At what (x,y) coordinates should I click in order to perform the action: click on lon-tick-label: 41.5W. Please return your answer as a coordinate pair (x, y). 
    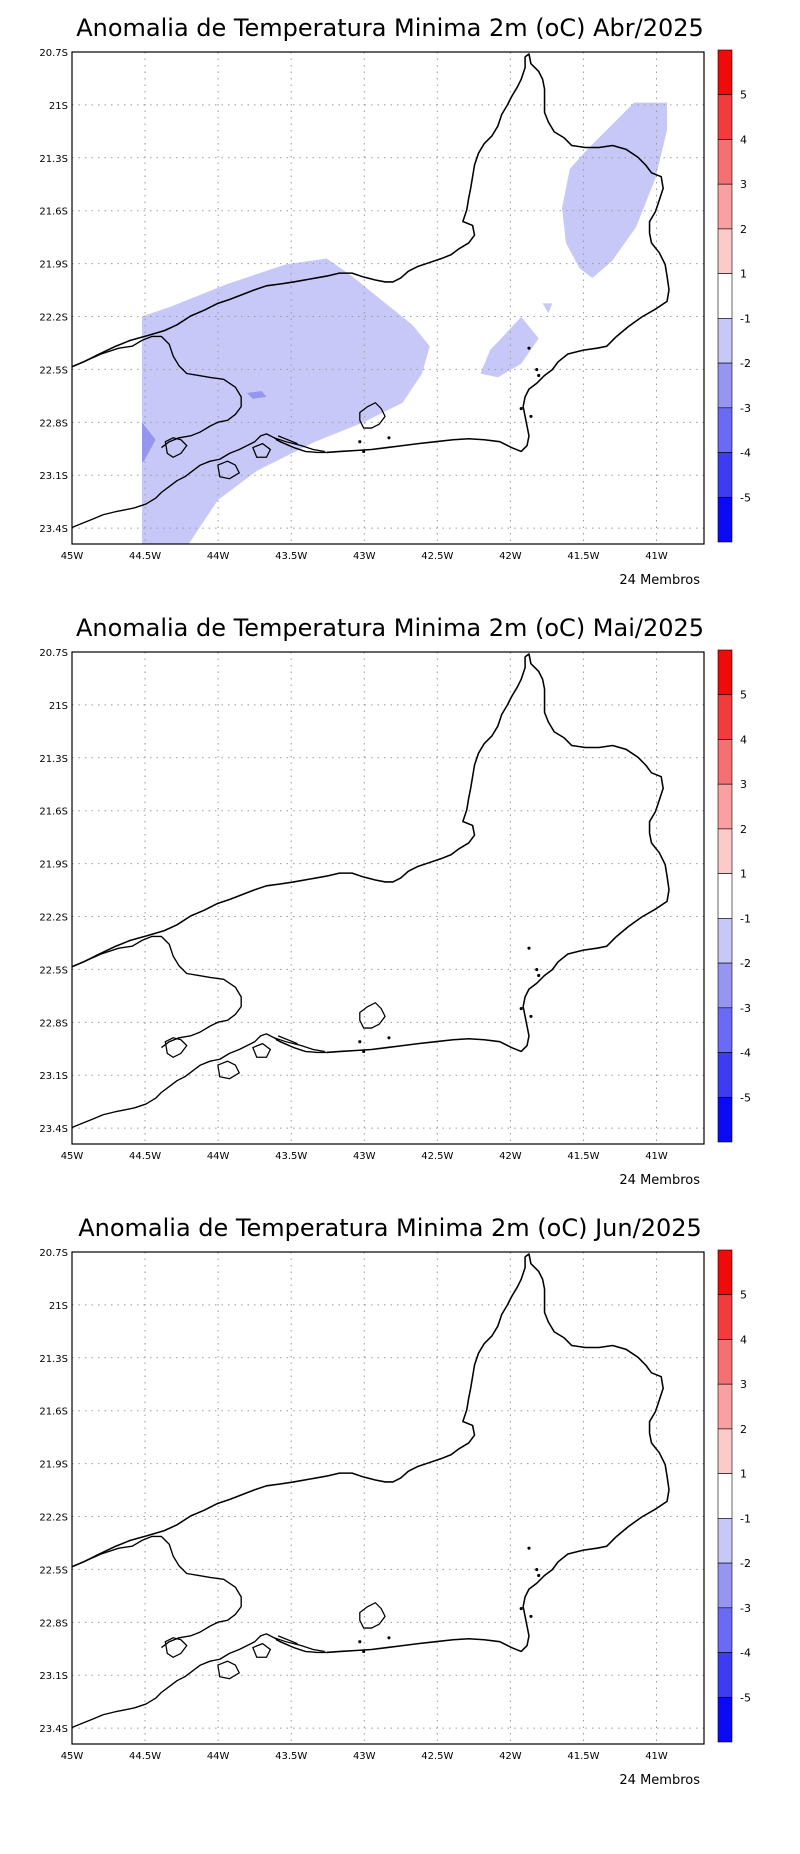
    Looking at the image, I should click on (583, 556).